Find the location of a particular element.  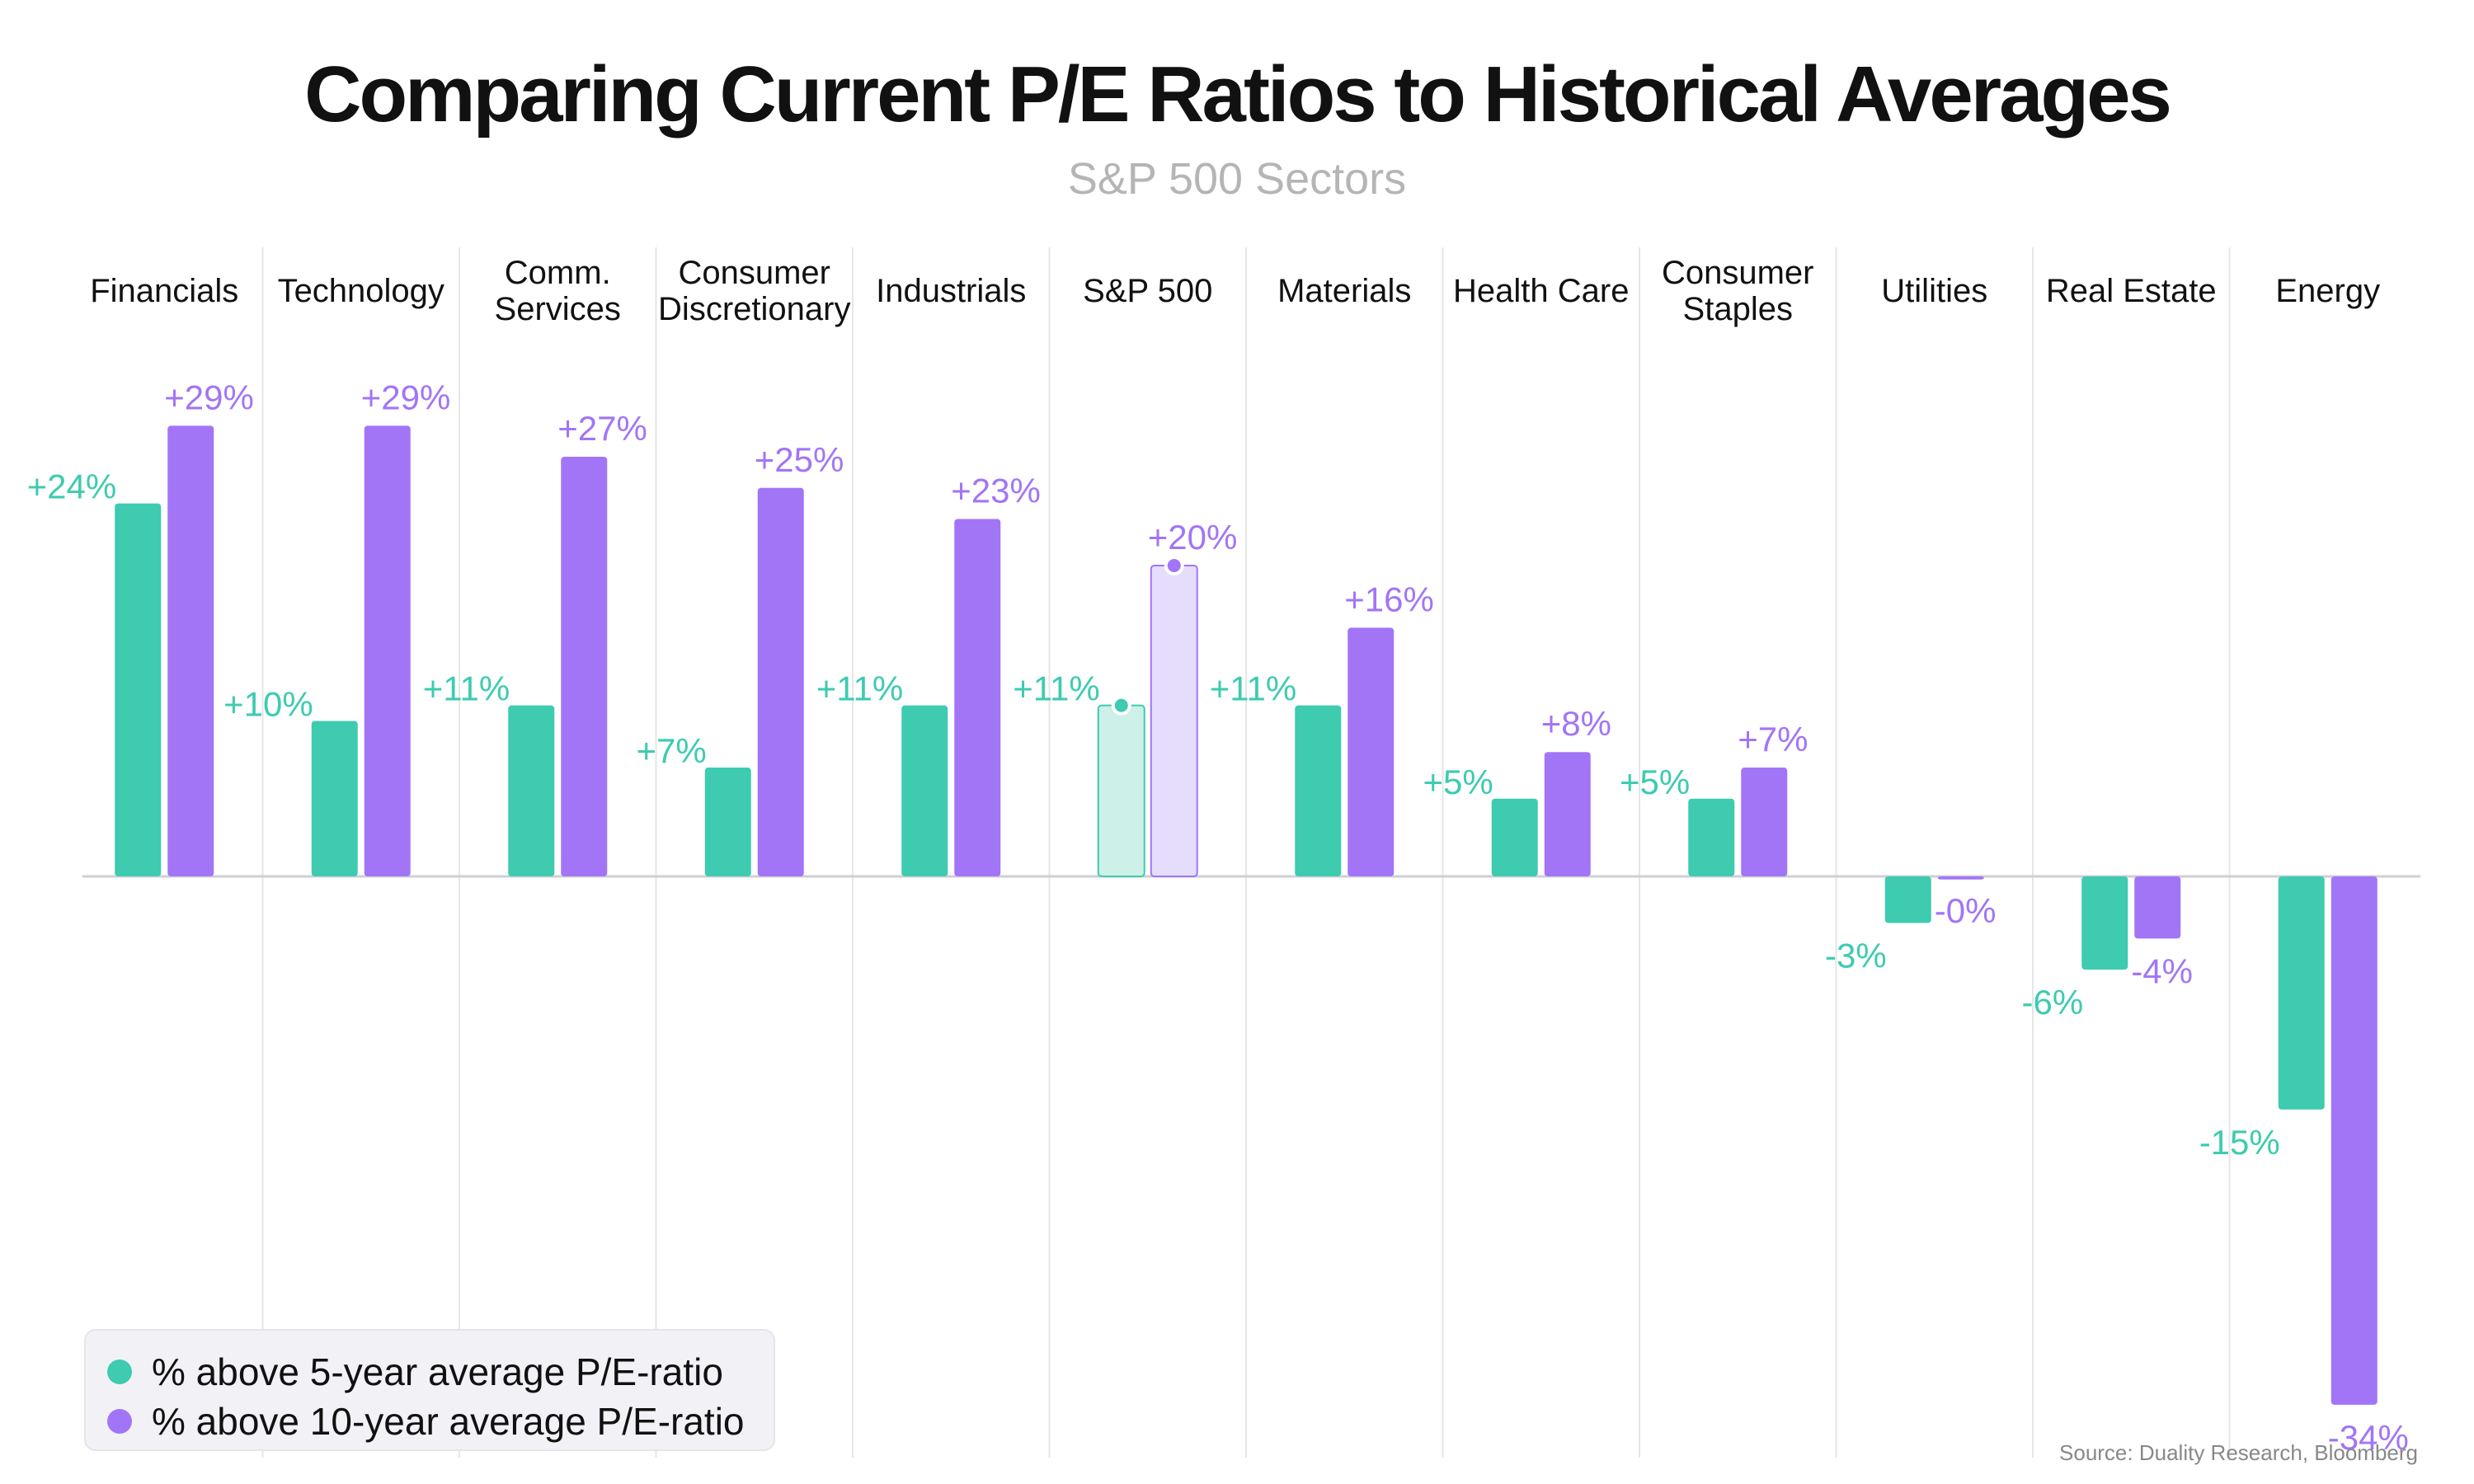

category-label: Consumer Discretionary is located at coordinates (754, 291).